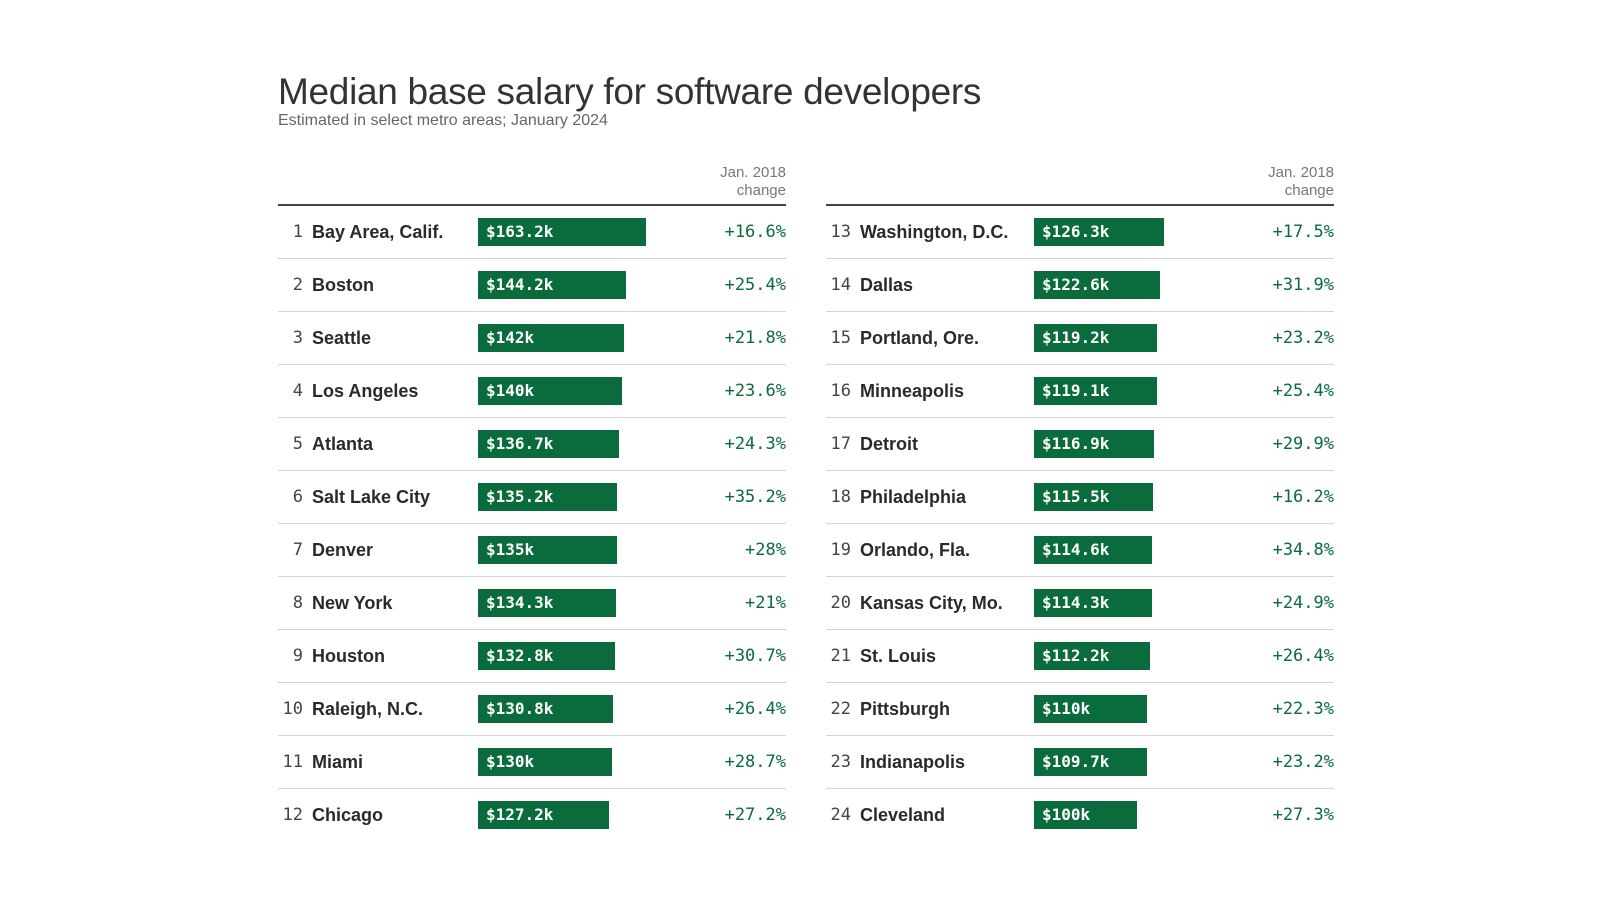 The height and width of the screenshot is (900, 1600). I want to click on table-row: 18 Philadelphia $115.5k +16.2%, so click(1080, 497).